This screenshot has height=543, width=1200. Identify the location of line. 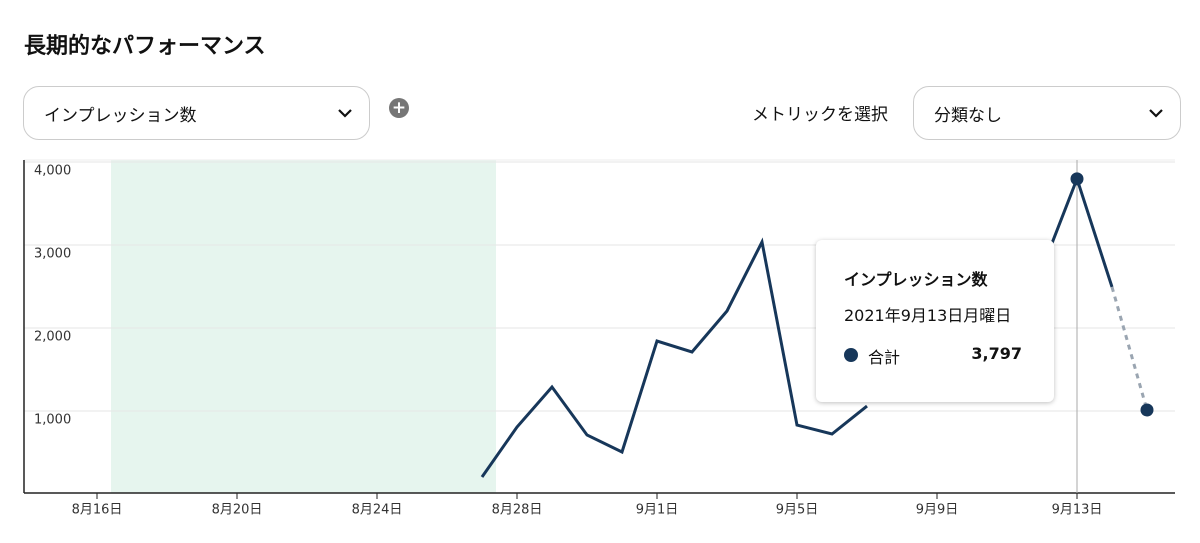
(674, 357).